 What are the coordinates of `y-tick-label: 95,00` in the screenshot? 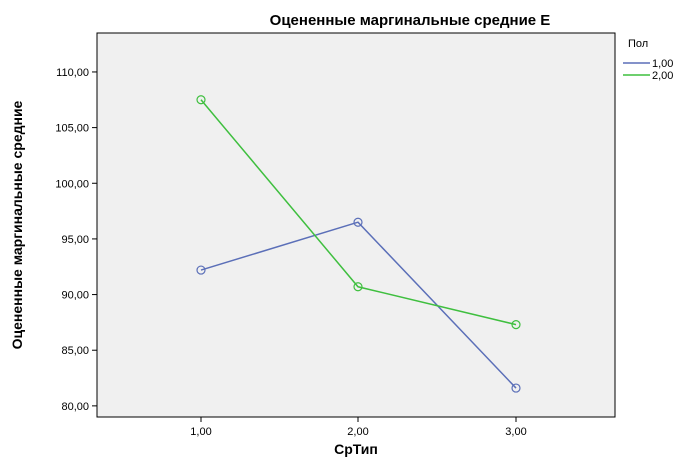 It's located at (75, 240).